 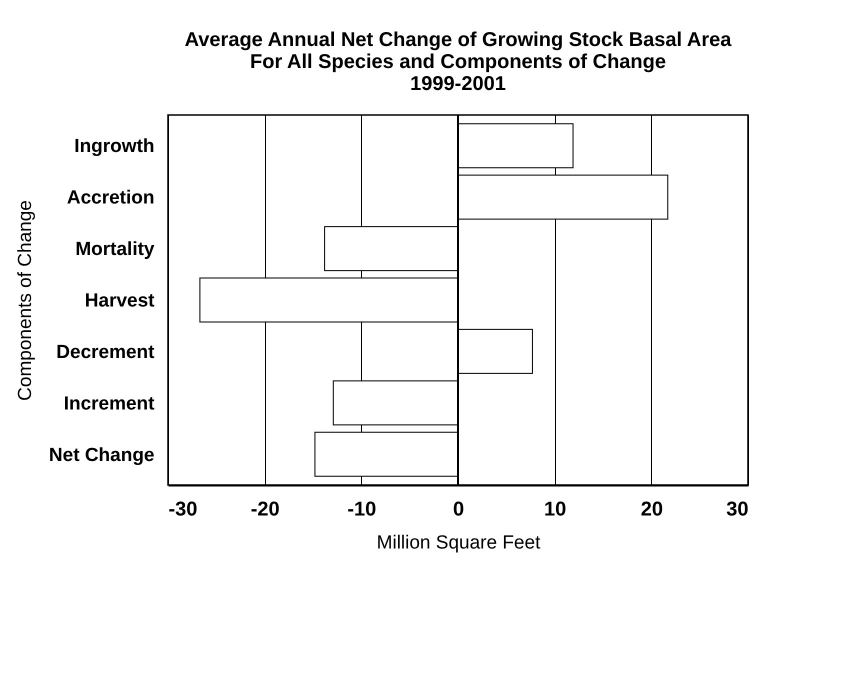 I want to click on text: 1999-2001, so click(x=458, y=84).